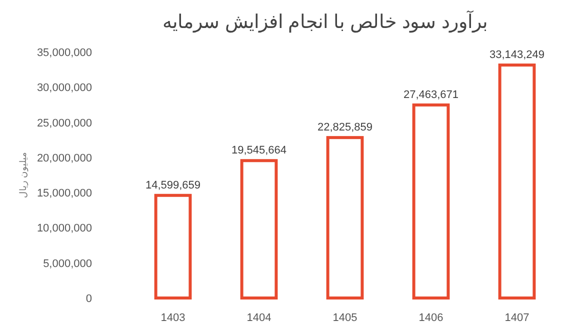 Image resolution: width=573 pixels, height=334 pixels. What do you see at coordinates (325, 21) in the screenshot?
I see `chart-title: برآورد سود خالص با انجام افزایش سرمایه` at bounding box center [325, 21].